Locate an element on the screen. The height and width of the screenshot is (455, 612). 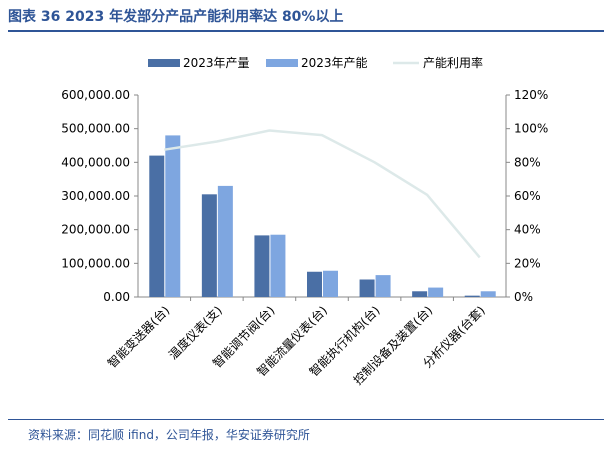
y-right-tick-label: 100% is located at coordinates (531, 129).